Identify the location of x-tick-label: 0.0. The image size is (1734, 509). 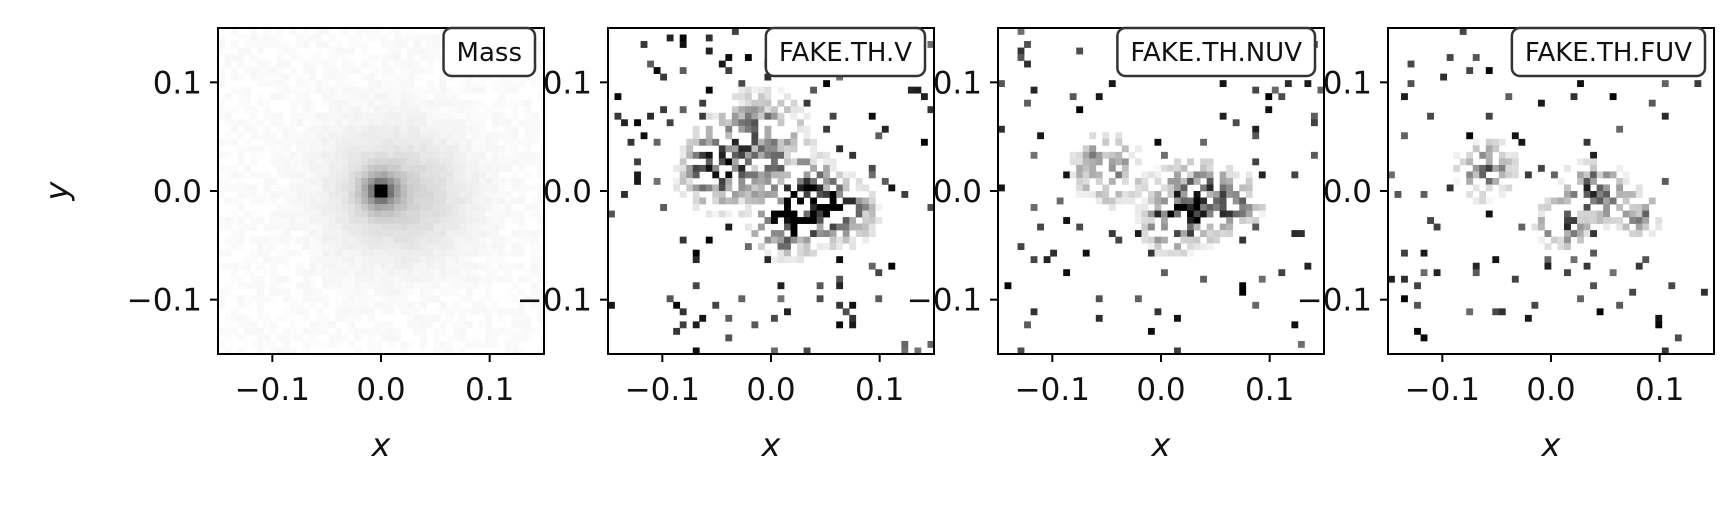
(1550, 390).